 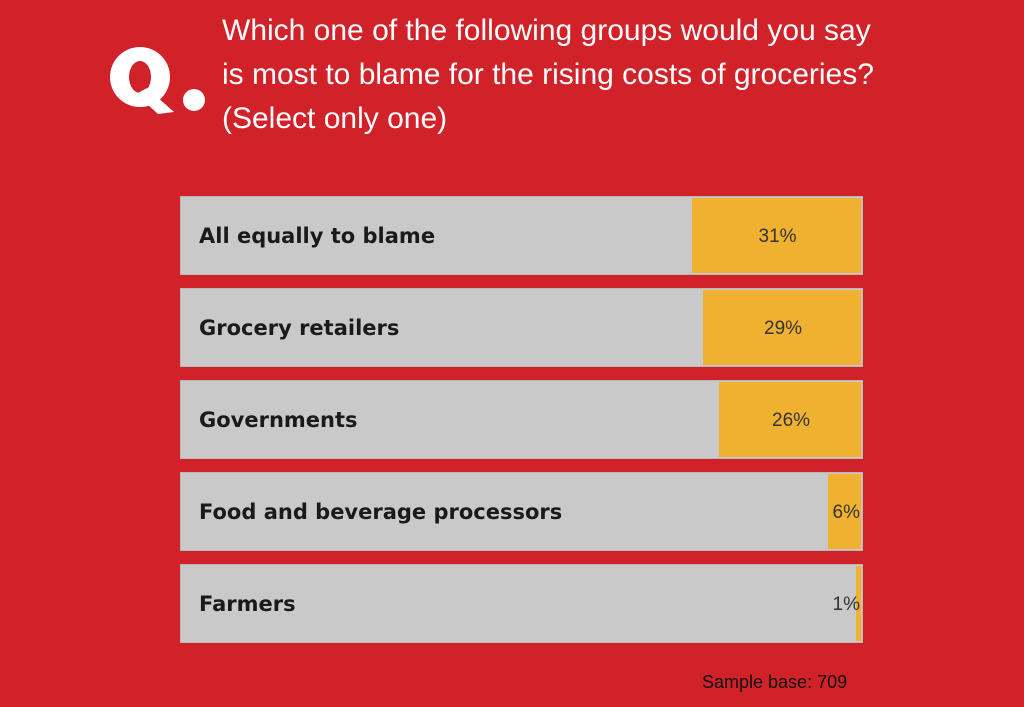 I want to click on bar-category-label: Food and beverage processors, so click(x=381, y=512).